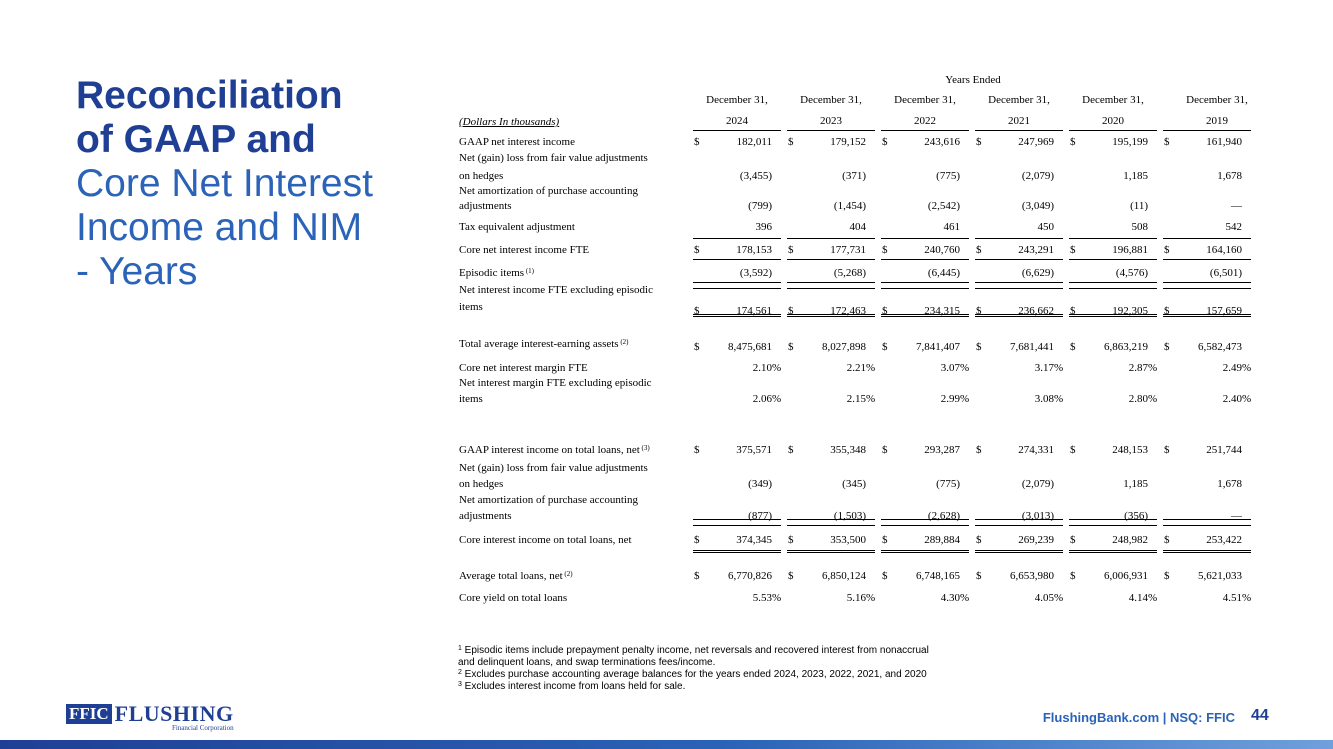  What do you see at coordinates (1260, 715) in the screenshot?
I see `page-number: 44` at bounding box center [1260, 715].